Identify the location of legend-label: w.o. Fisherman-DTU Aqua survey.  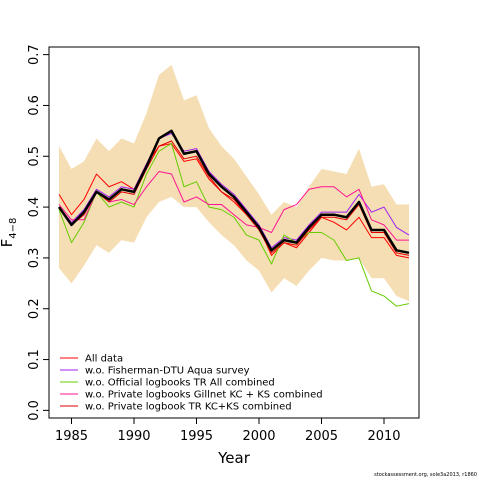
(167, 371).